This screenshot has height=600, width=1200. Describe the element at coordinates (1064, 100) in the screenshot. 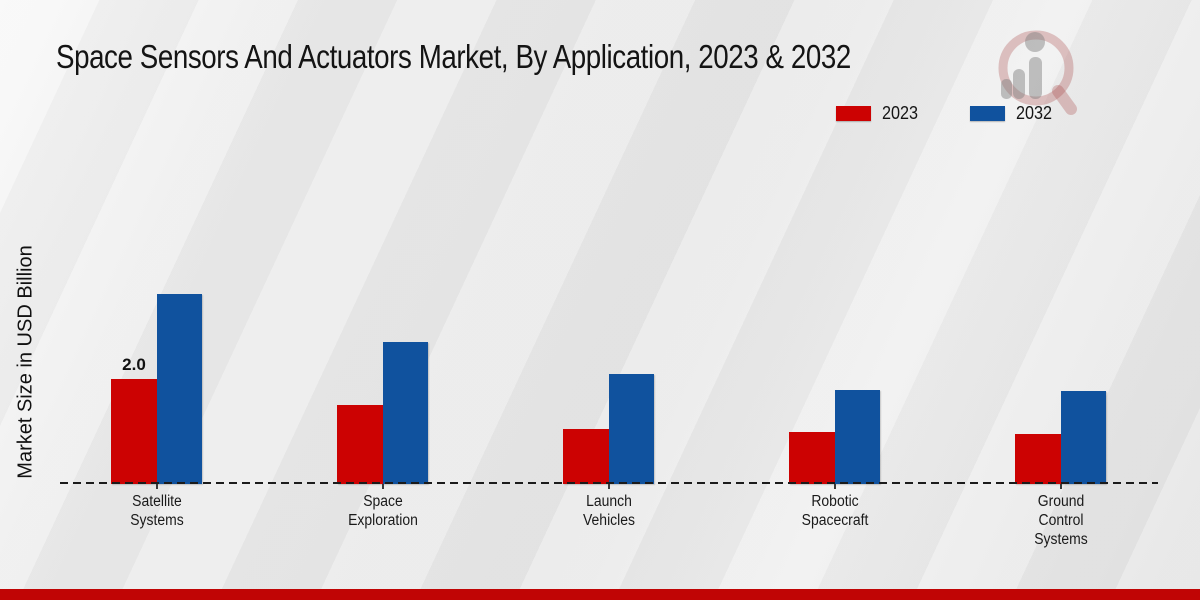

I see `magnifier-handle-icon` at that location.